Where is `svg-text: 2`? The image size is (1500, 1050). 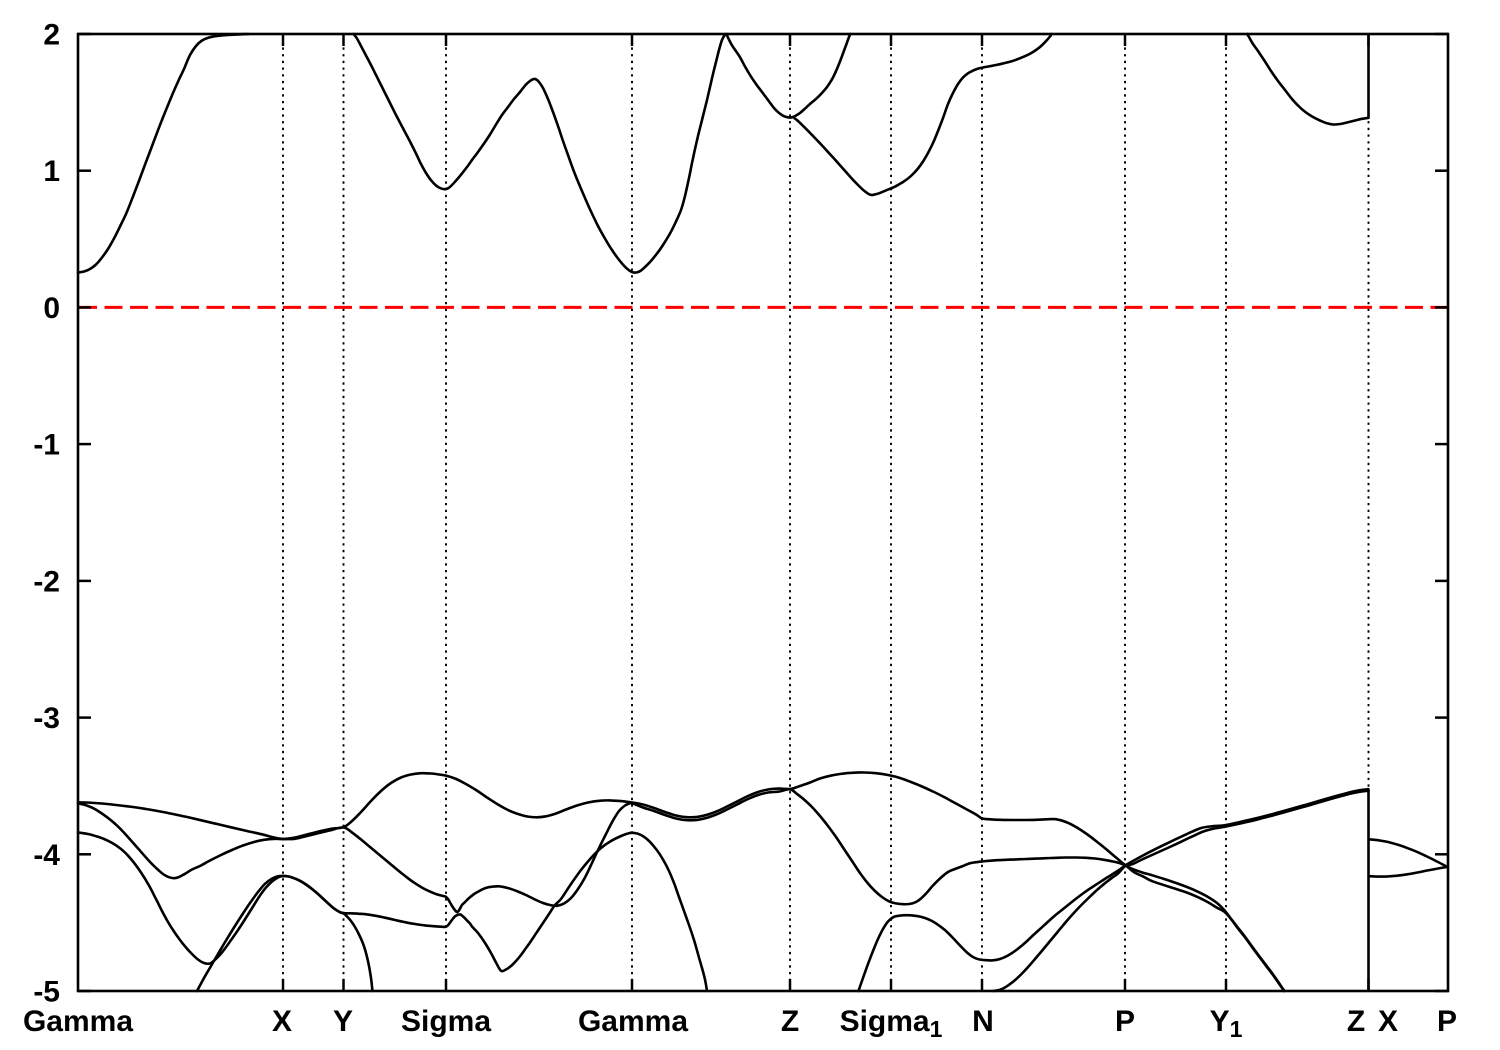
svg-text: 2 is located at coordinates (51, 35).